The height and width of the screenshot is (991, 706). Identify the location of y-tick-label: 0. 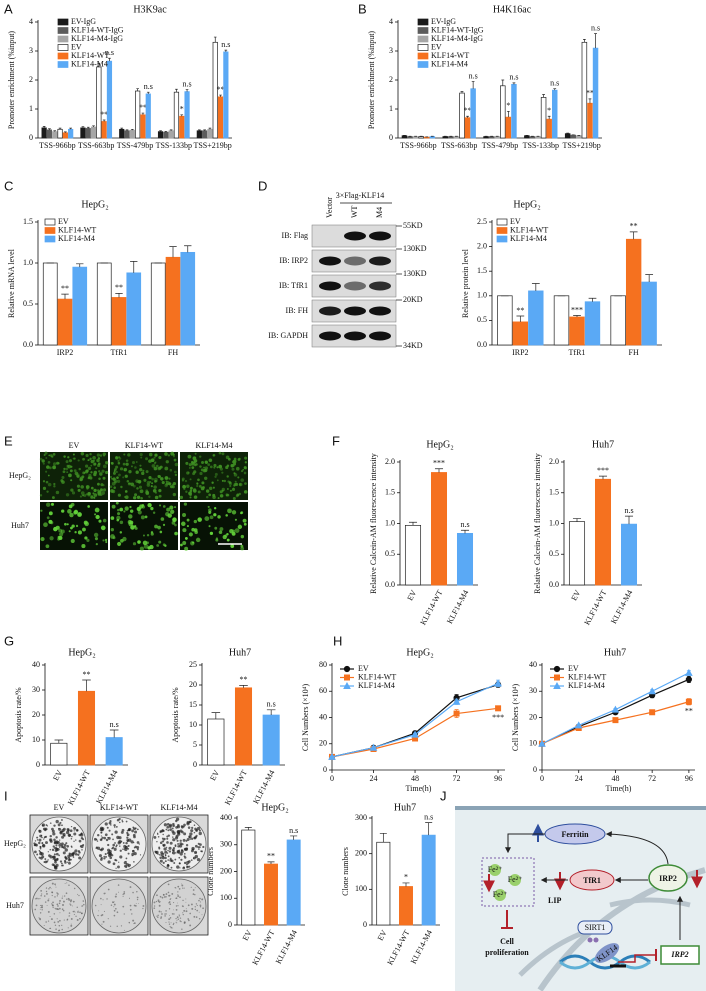
(230, 924).